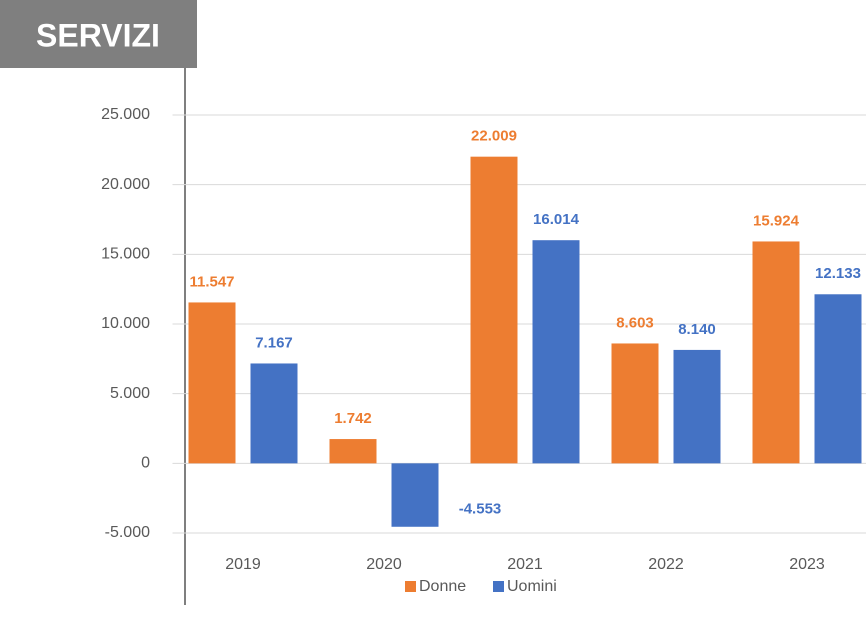 The width and height of the screenshot is (866, 625). Describe the element at coordinates (807, 564) in the screenshot. I see `x-tick-label: 2023` at that location.